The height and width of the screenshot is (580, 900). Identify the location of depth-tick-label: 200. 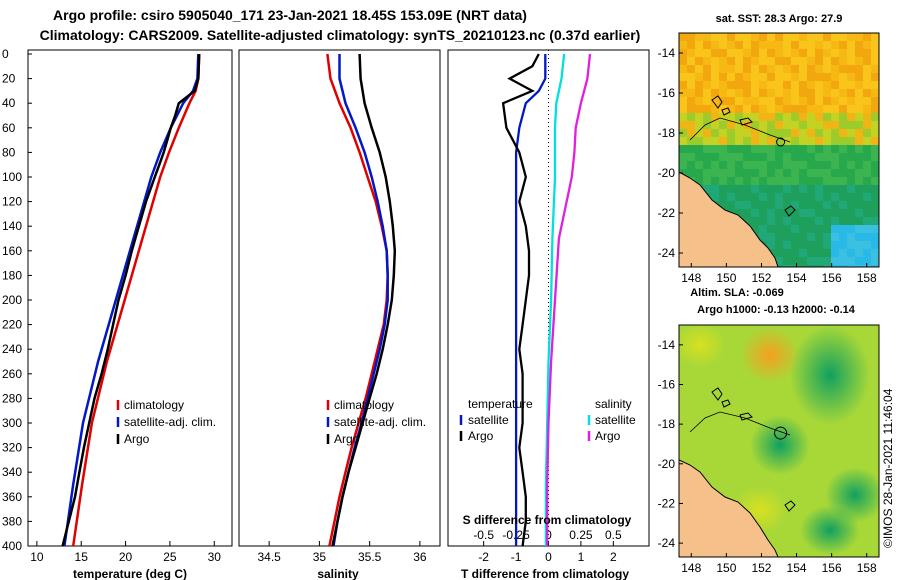
(12, 300).